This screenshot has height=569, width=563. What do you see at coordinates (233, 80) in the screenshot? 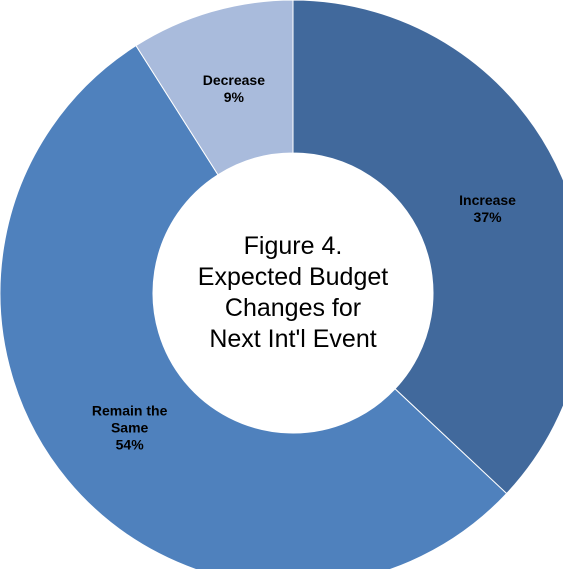
I see `category-label: Decrease` at bounding box center [233, 80].